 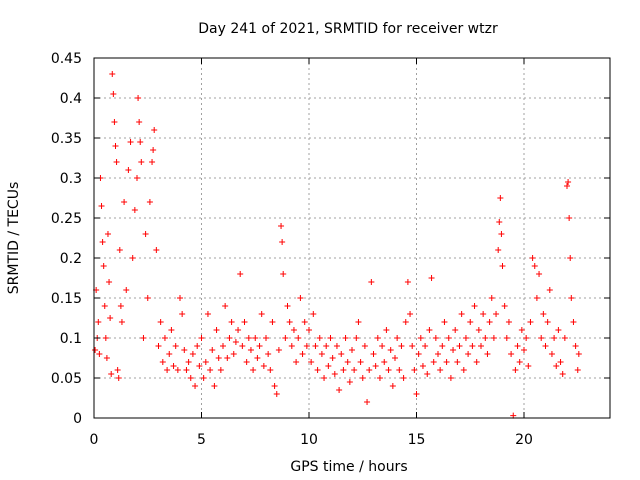 I want to click on y-tick-label: 0.3, so click(x=71, y=179).